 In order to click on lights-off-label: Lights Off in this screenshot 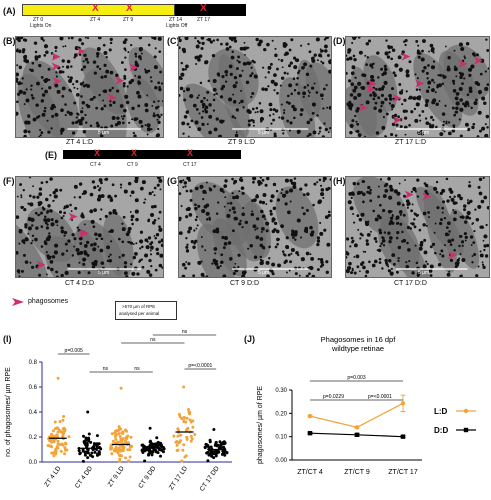, I will do `click(177, 26)`.